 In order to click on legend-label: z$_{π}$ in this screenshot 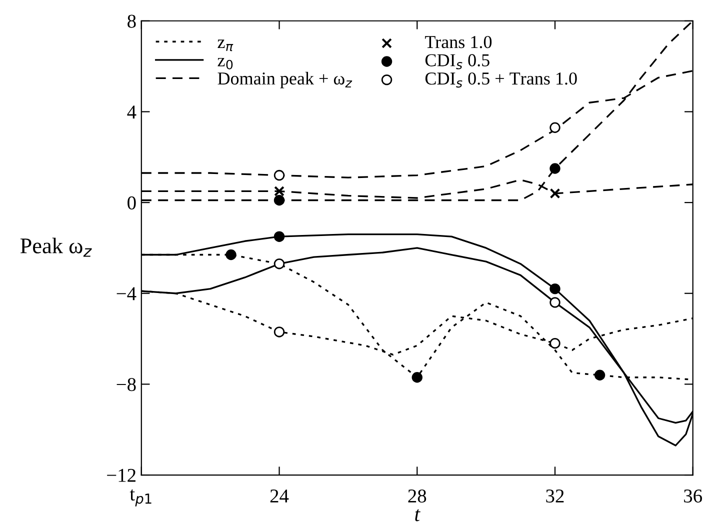, I will do `click(226, 46)`.